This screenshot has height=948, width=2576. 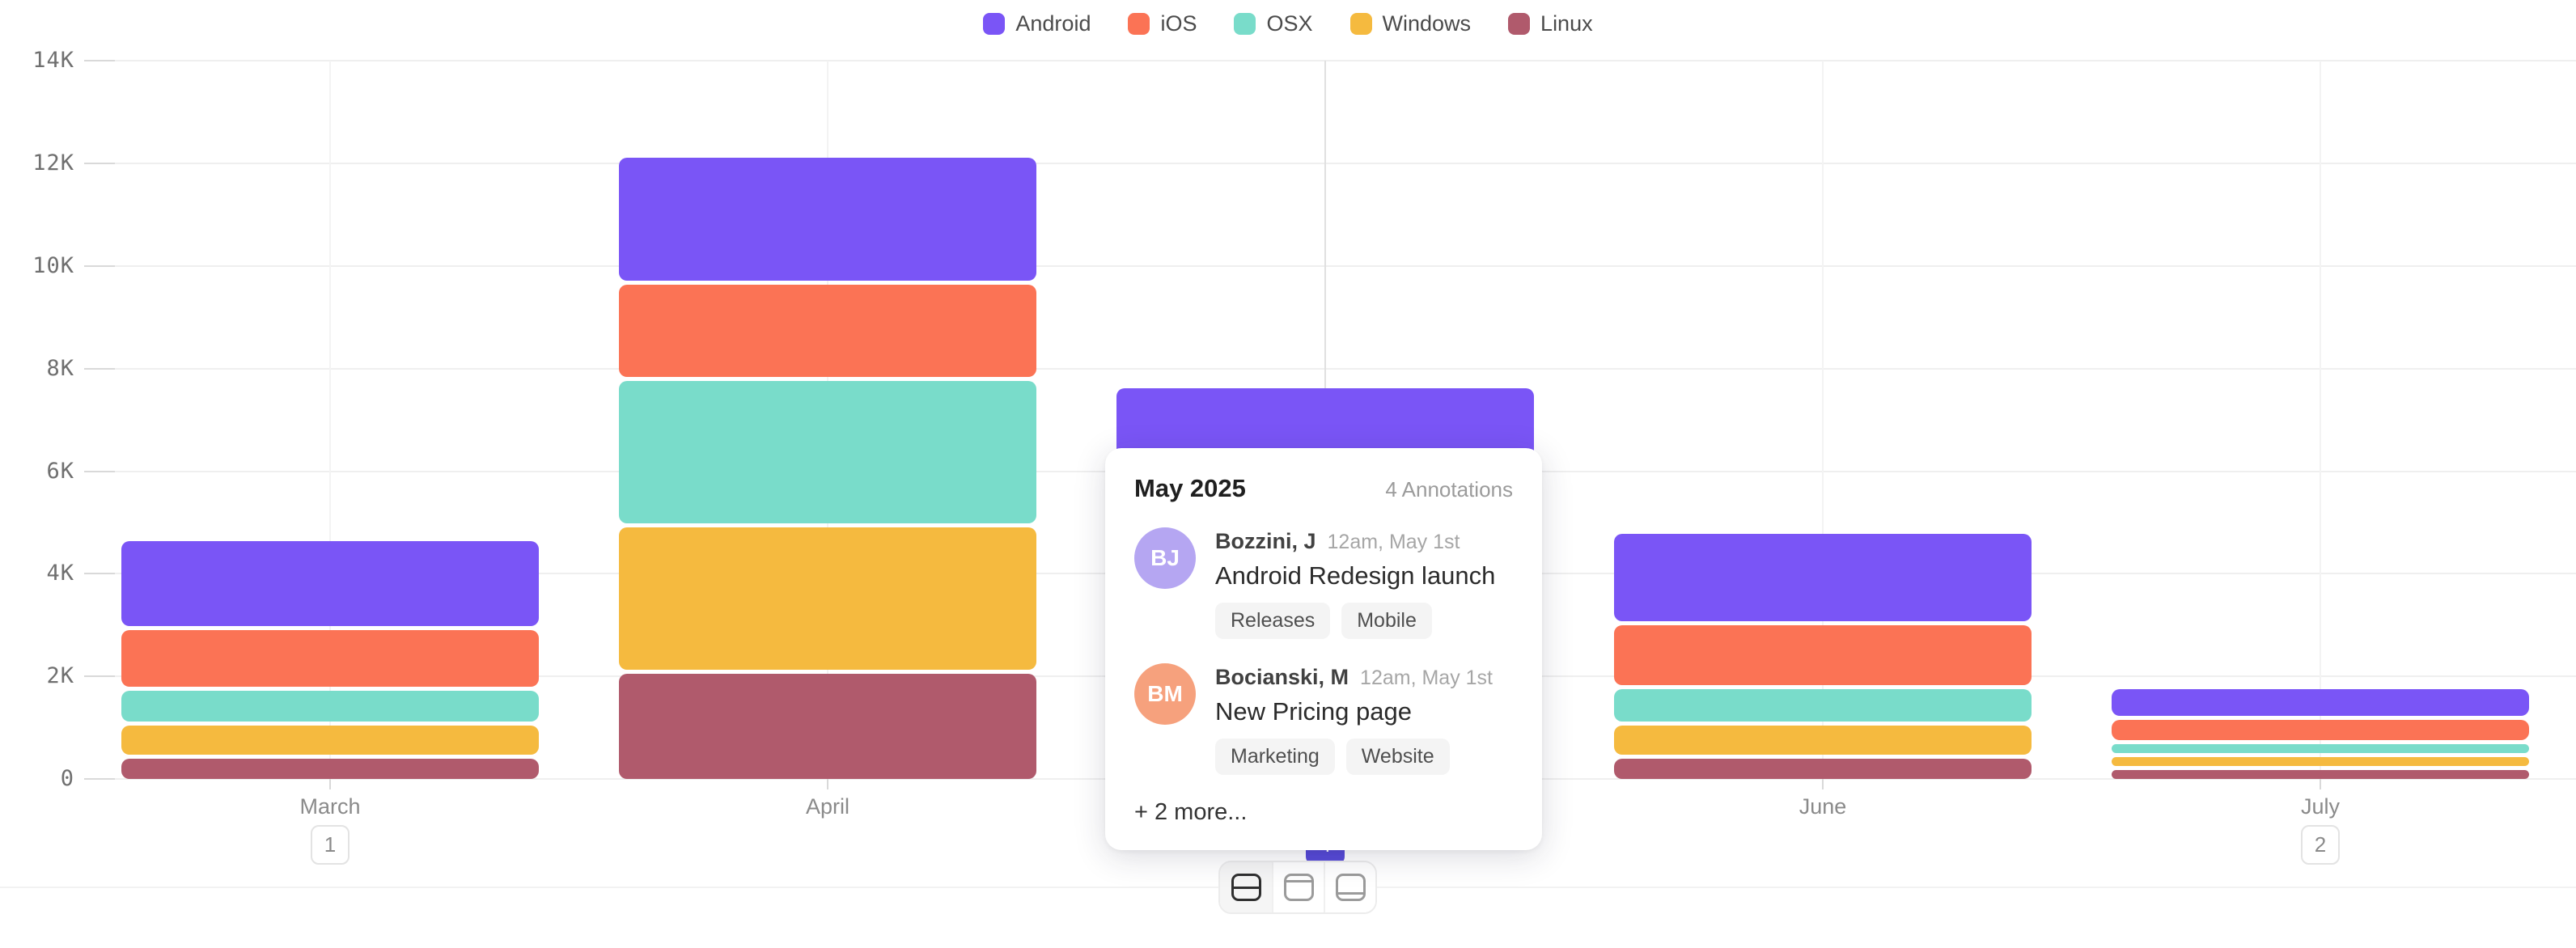 I want to click on bar-segment-june-android, so click(x=1823, y=577).